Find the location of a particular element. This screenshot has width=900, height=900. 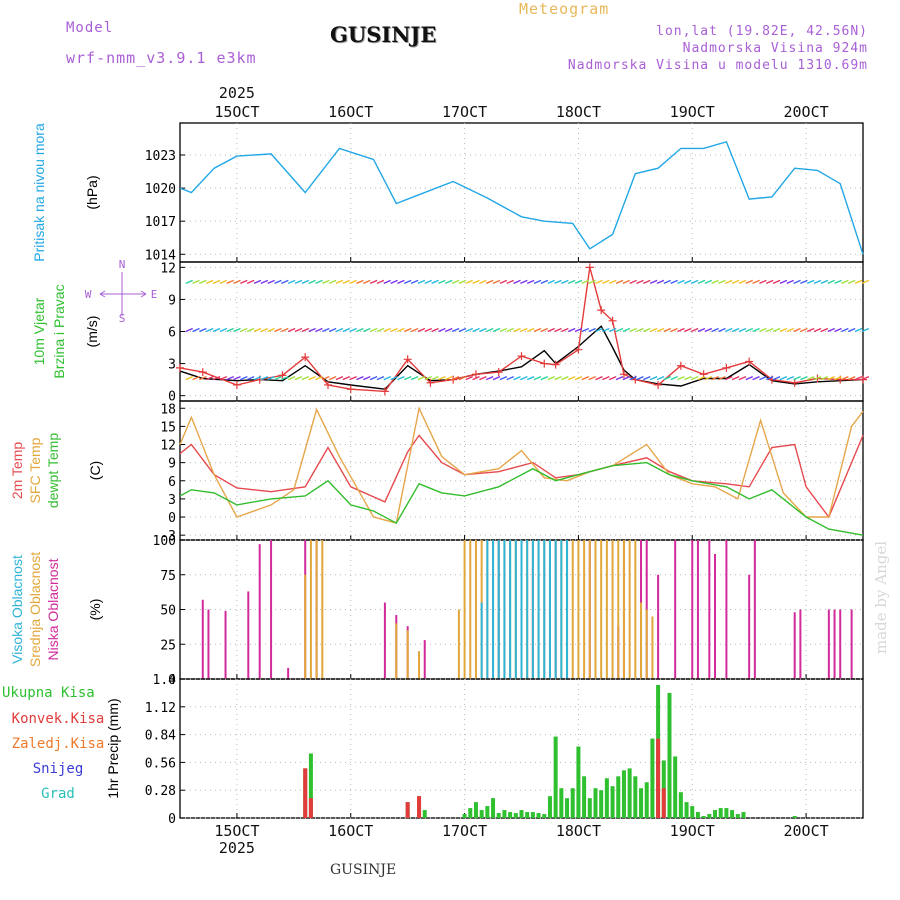

temperature-series-sfc-temp is located at coordinates (521, 465).